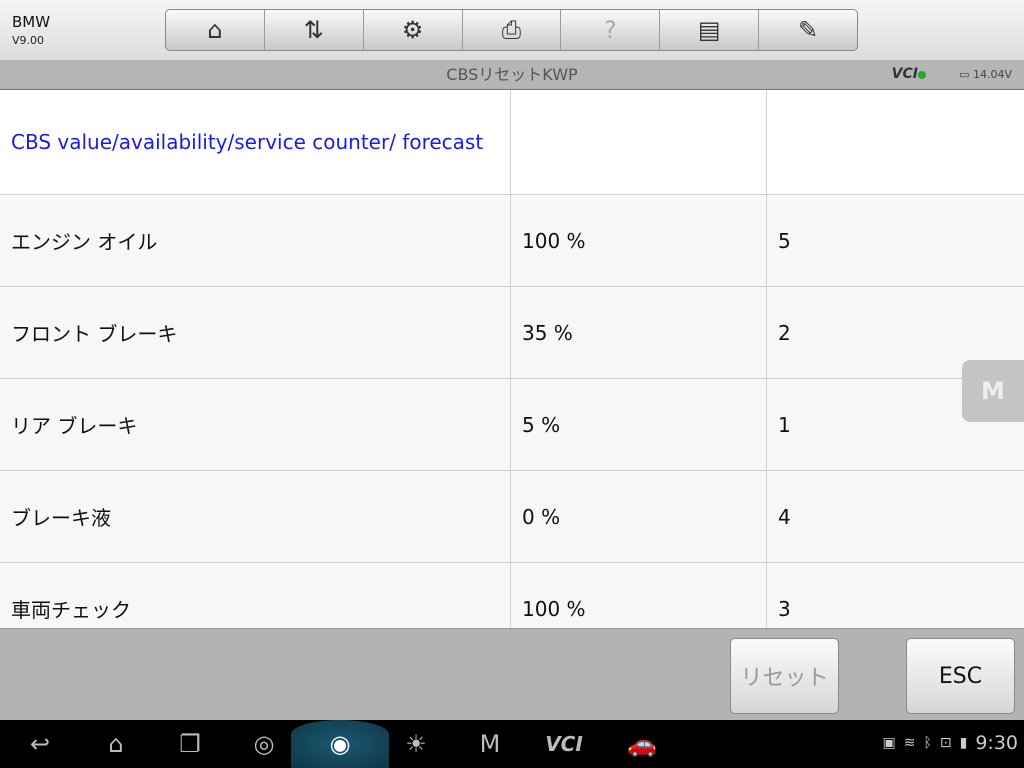  Describe the element at coordinates (40, 744) in the screenshot. I see `back-icon: ↩` at that location.